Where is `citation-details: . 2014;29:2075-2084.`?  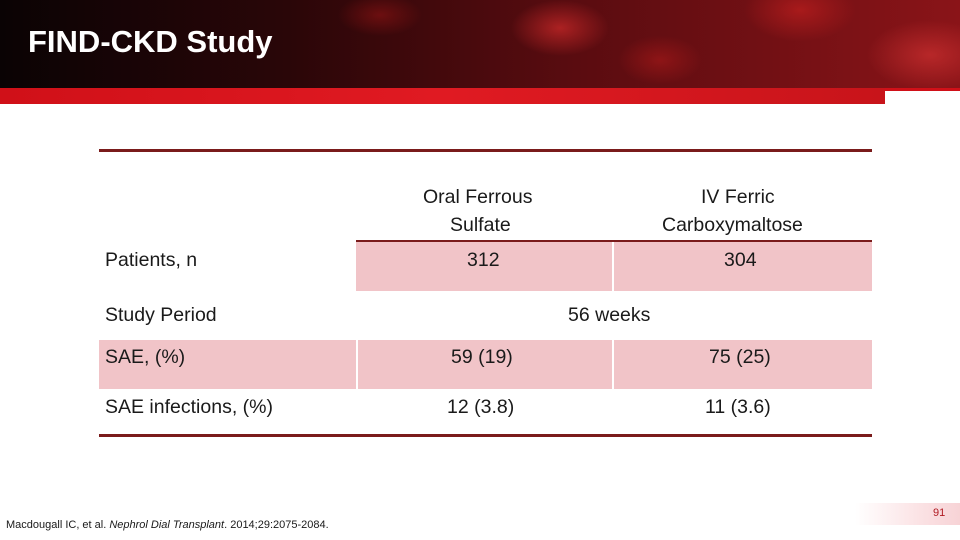 citation-details: . 2014;29:2075-2084. is located at coordinates (276, 525).